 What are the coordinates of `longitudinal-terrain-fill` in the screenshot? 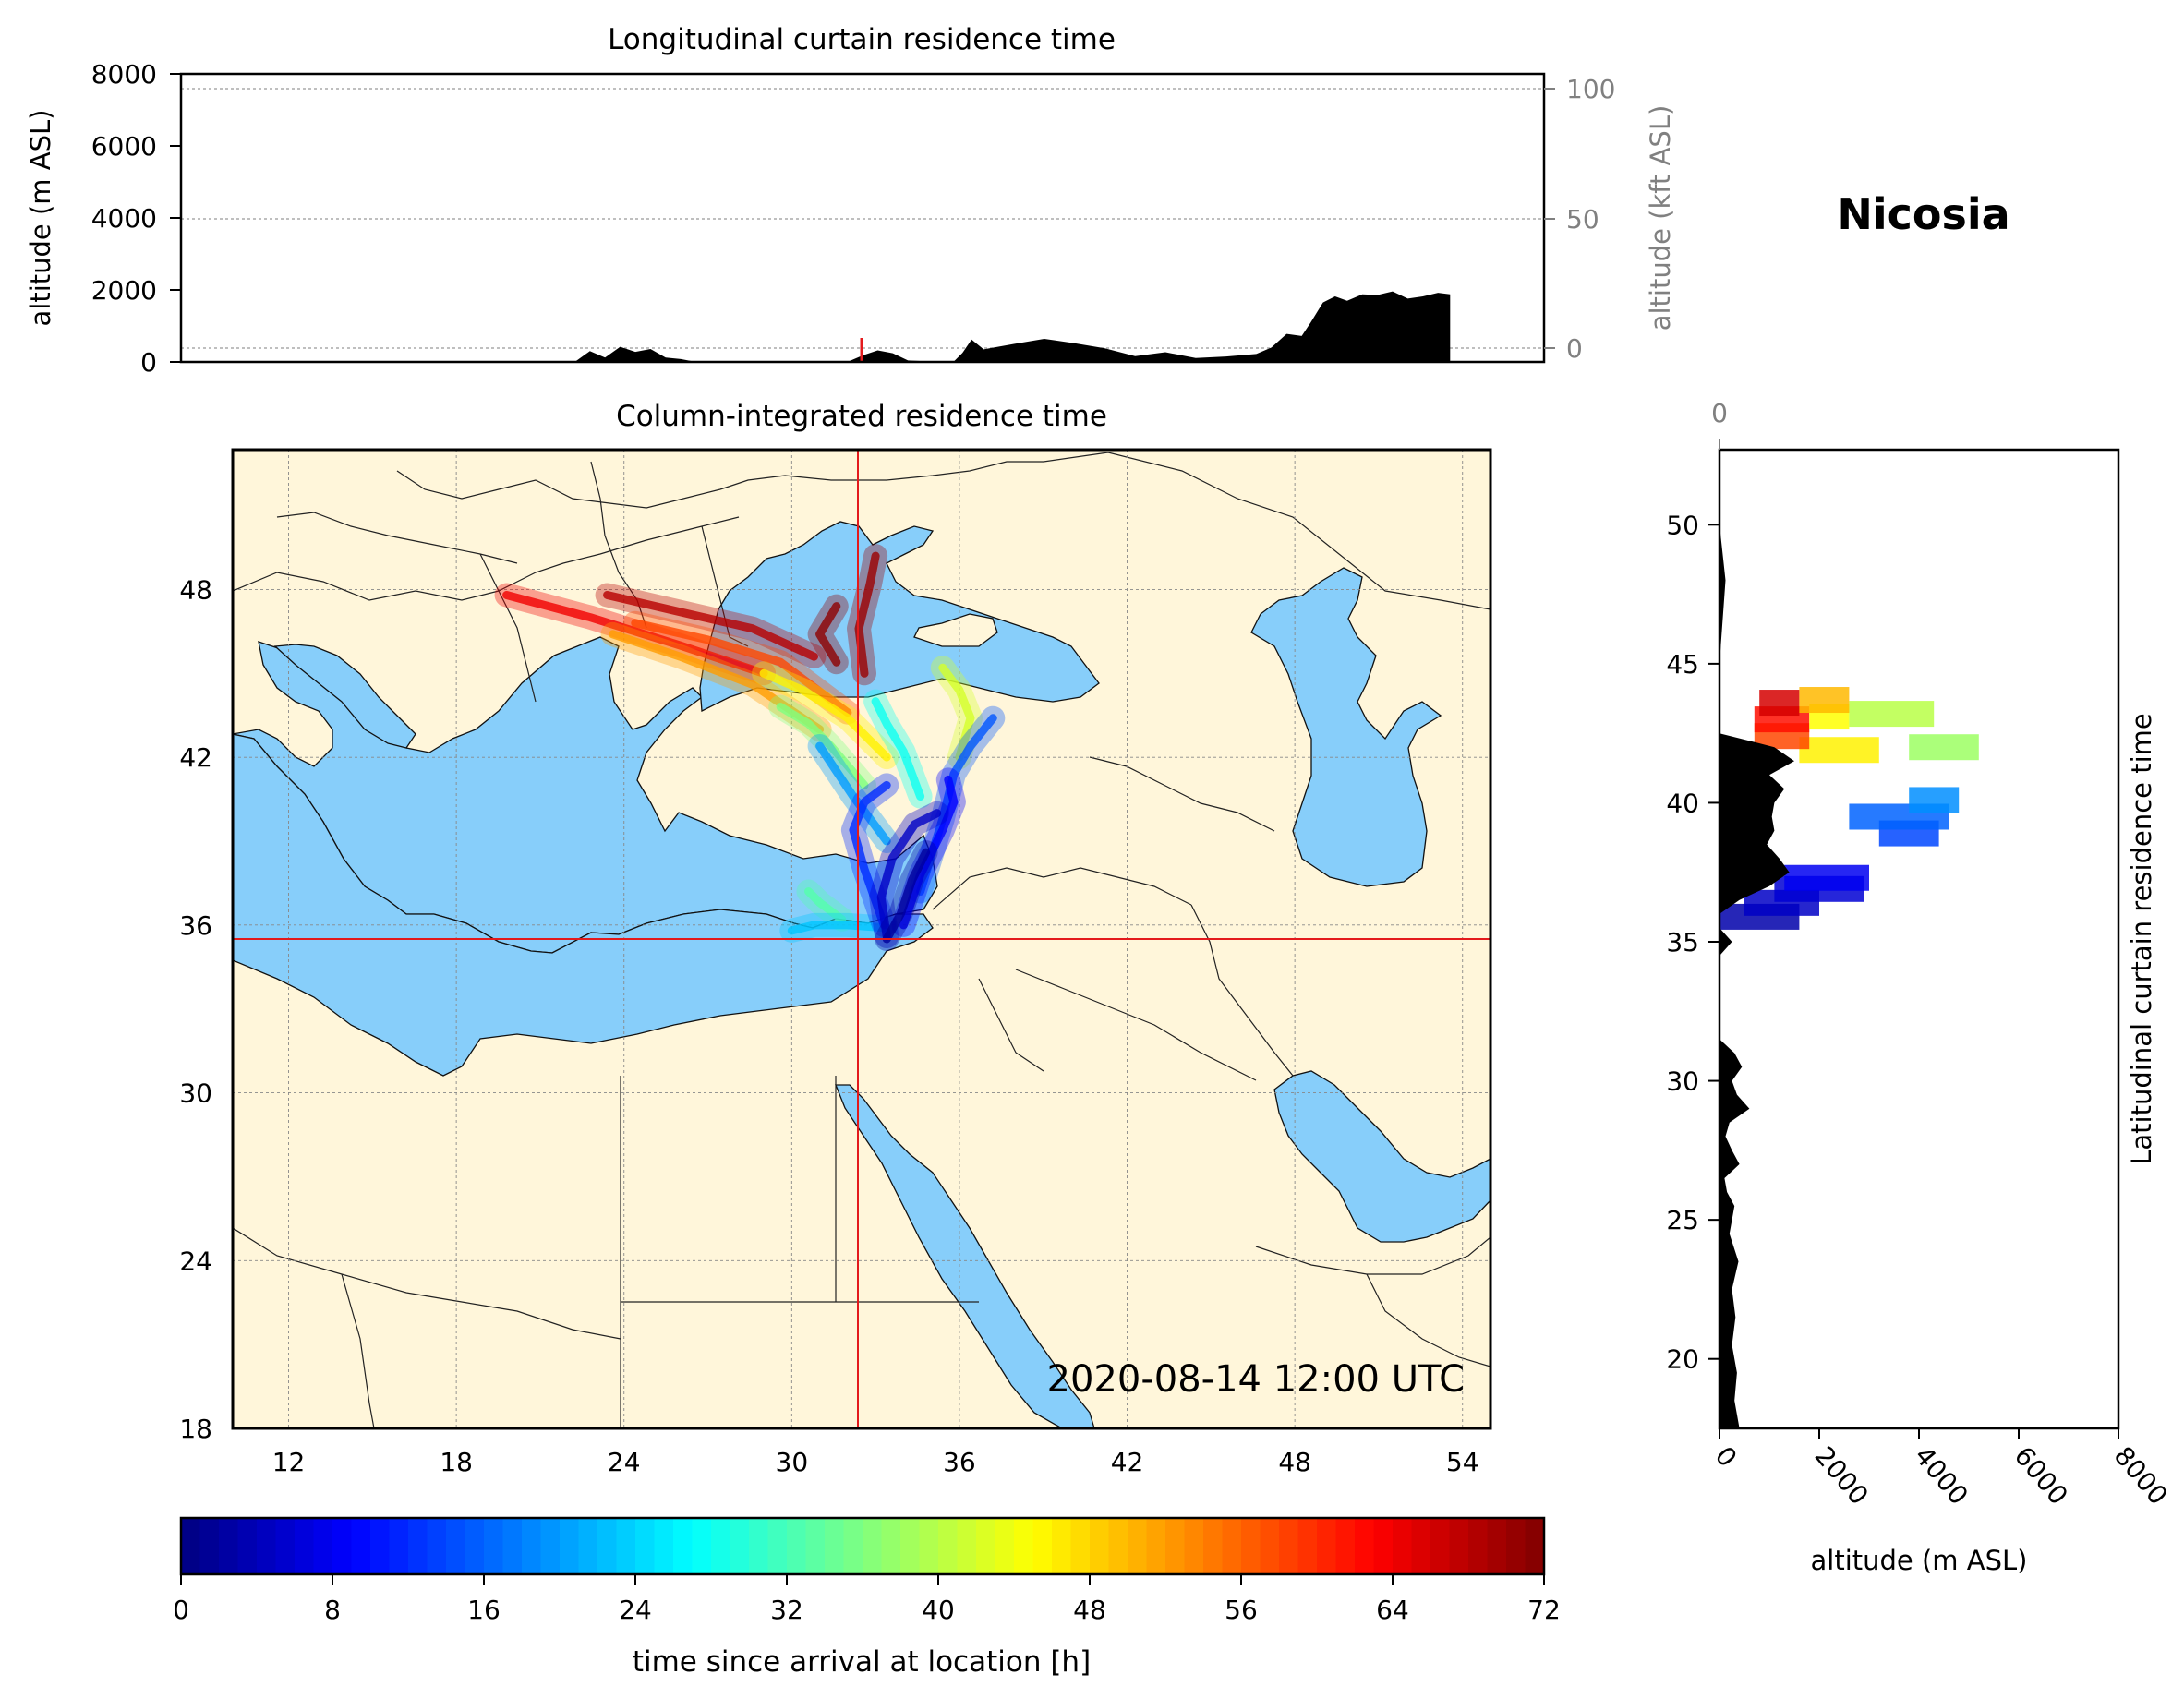 It's located at (816, 326).